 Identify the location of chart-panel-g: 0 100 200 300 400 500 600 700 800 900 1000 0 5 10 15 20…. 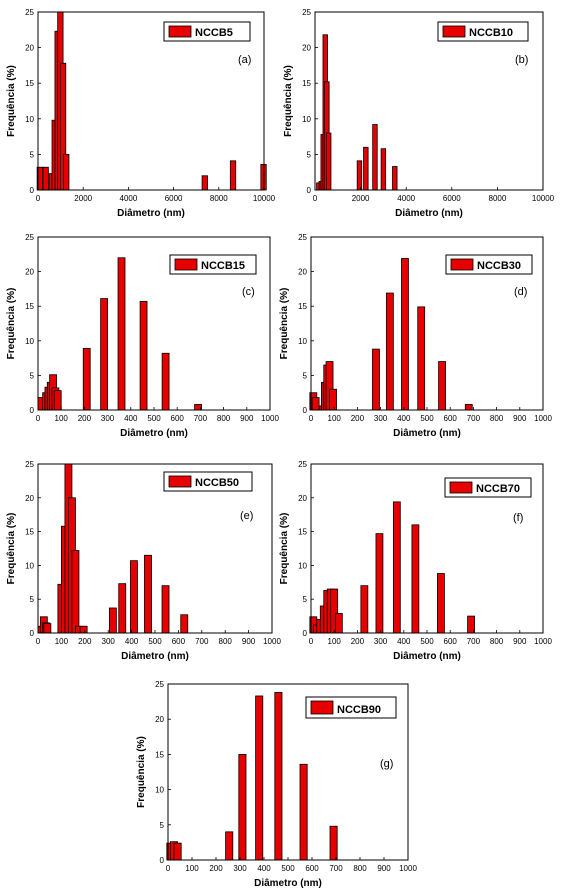
(276, 784).